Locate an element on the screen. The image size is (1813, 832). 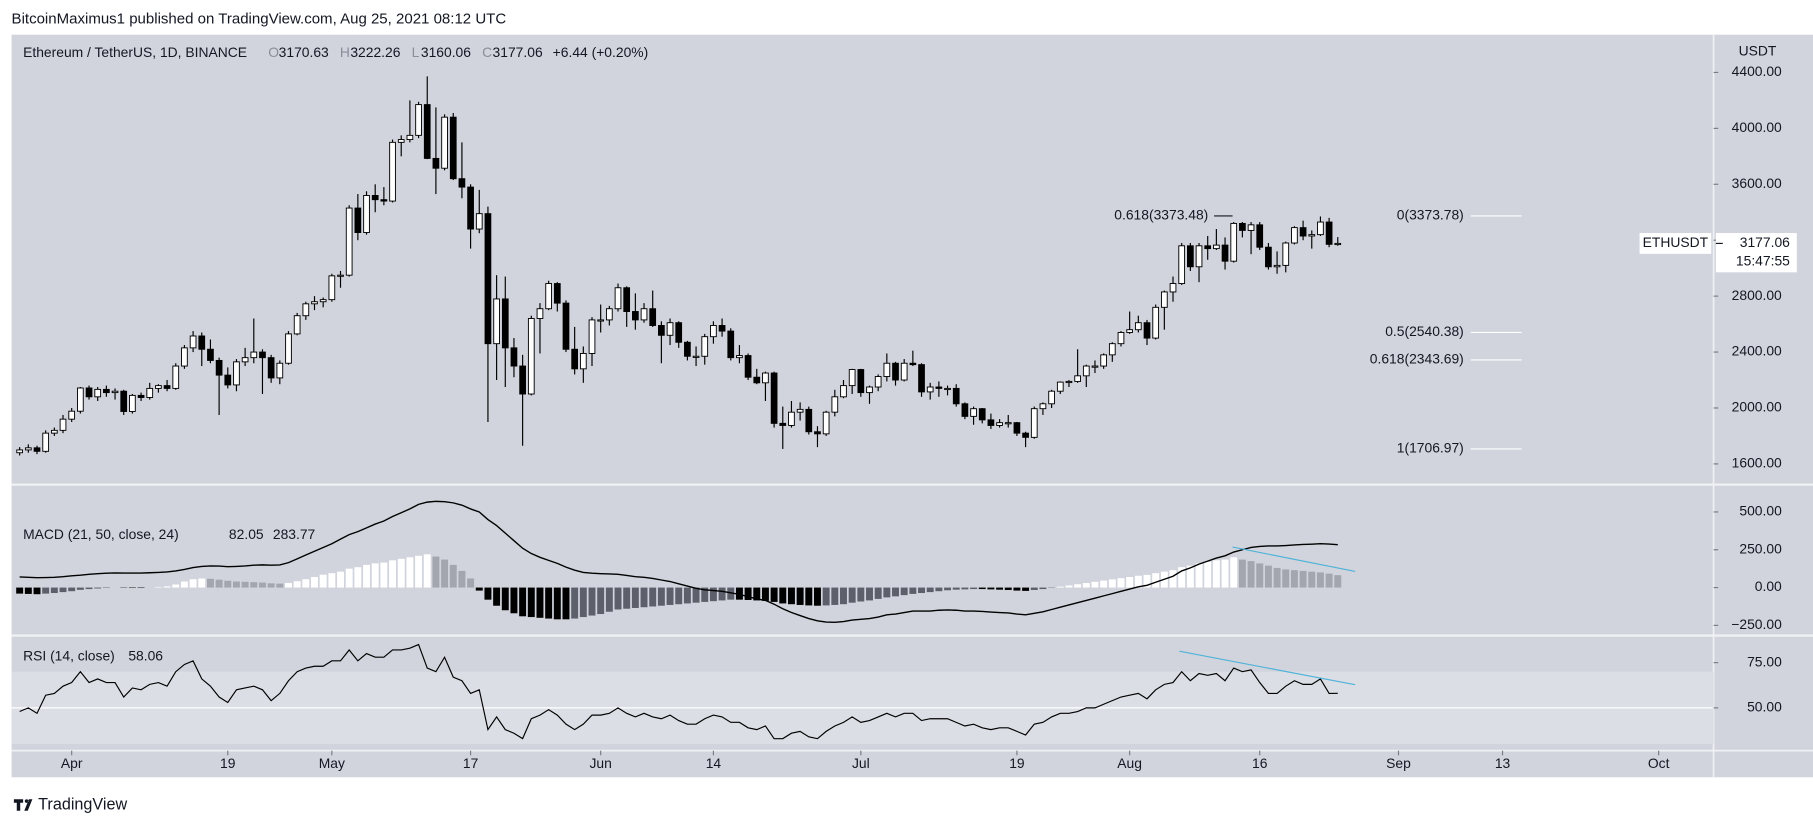
fib-label: 0.618(3373.48) is located at coordinates (1161, 215).